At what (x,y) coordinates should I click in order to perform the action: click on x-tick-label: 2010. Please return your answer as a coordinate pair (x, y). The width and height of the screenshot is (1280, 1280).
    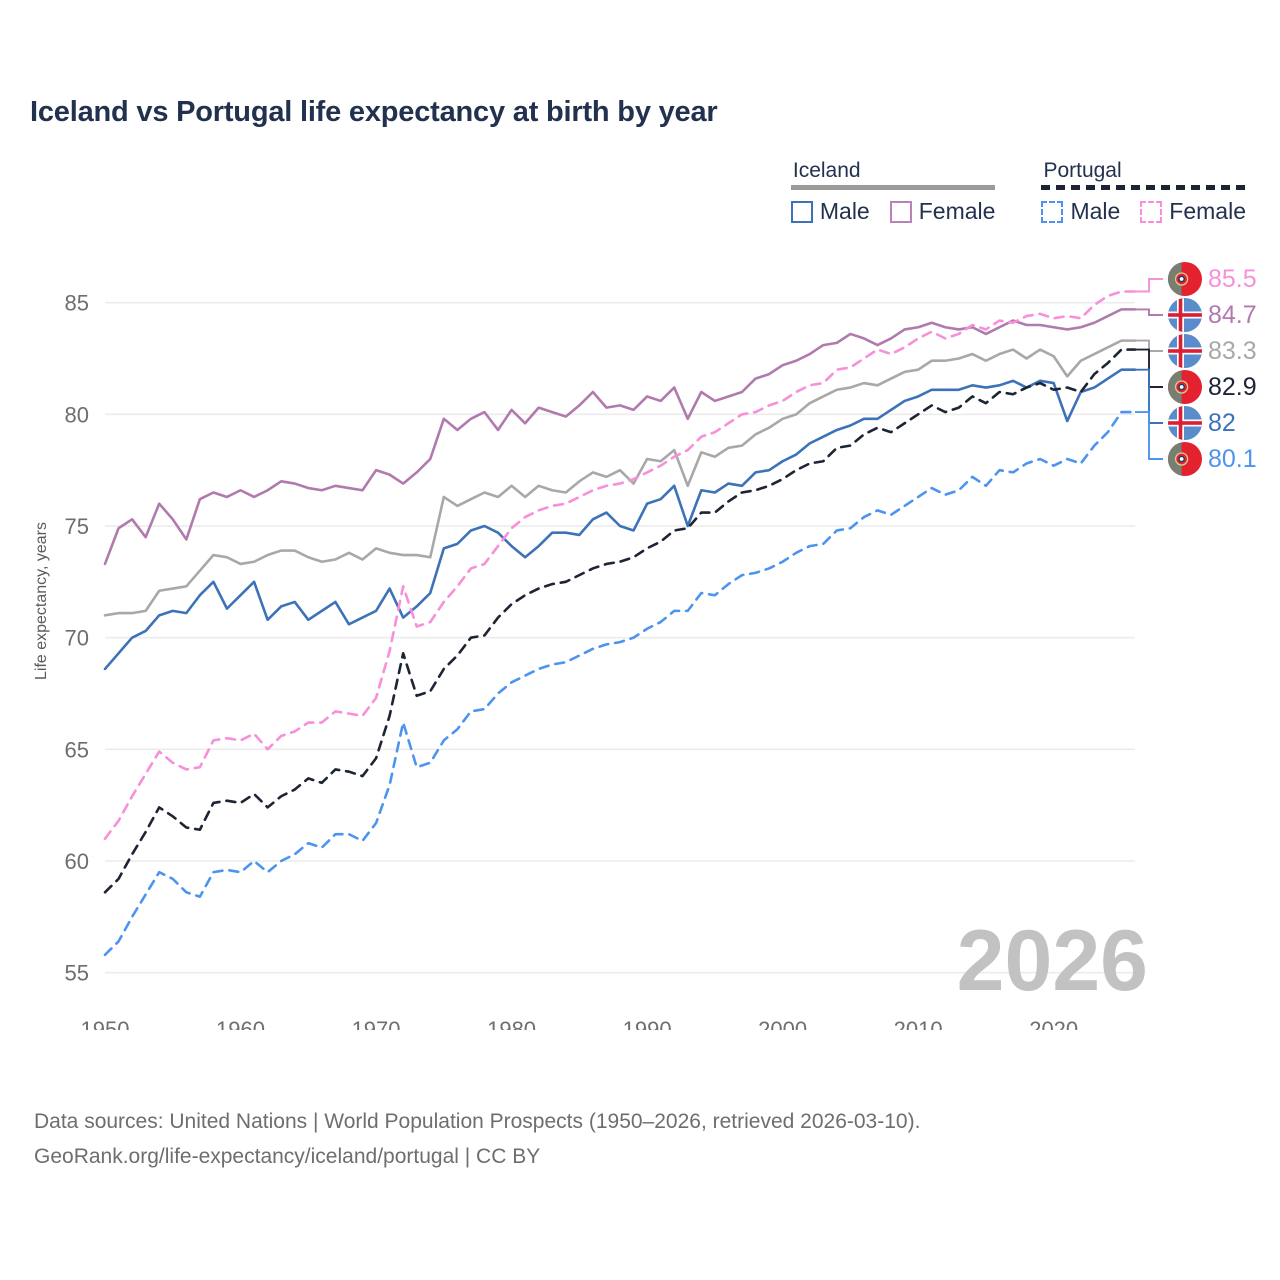
    Looking at the image, I should click on (918, 1023).